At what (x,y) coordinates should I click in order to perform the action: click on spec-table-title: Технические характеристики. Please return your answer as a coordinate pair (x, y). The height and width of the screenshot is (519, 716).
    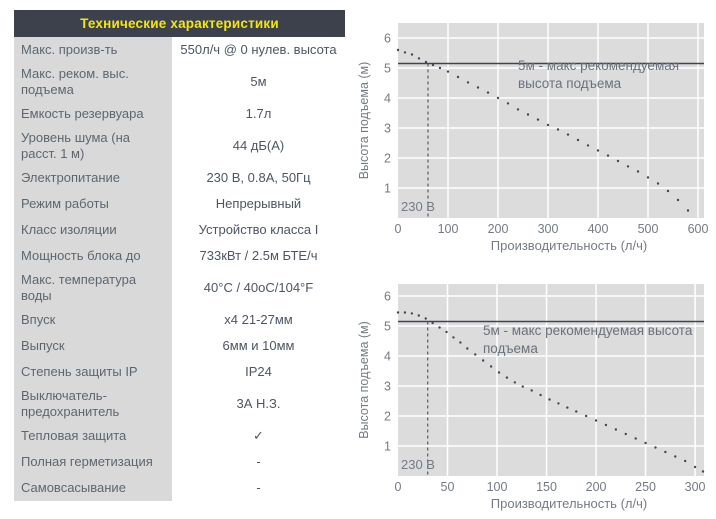
    Looking at the image, I should click on (179, 23).